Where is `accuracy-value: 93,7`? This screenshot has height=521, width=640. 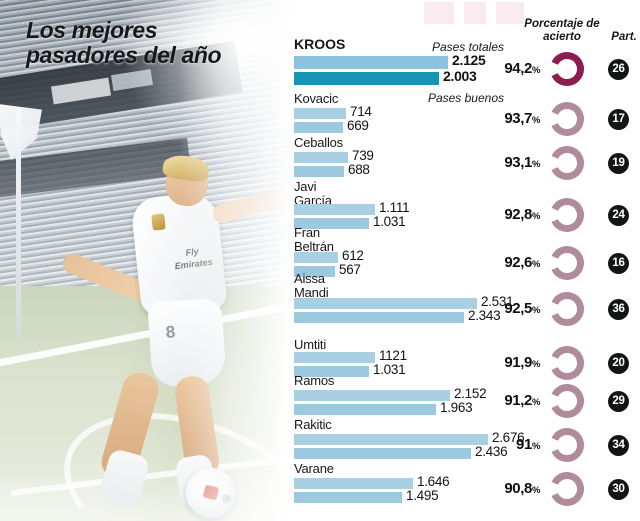 accuracy-value: 93,7 is located at coordinates (518, 118).